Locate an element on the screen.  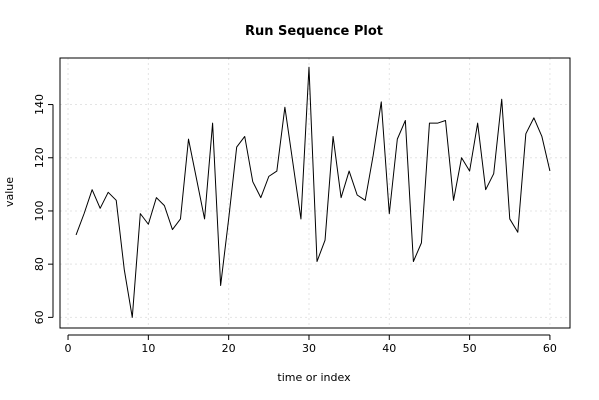
y-axis: 60 80 100 120 140 is located at coordinates (43, 209).